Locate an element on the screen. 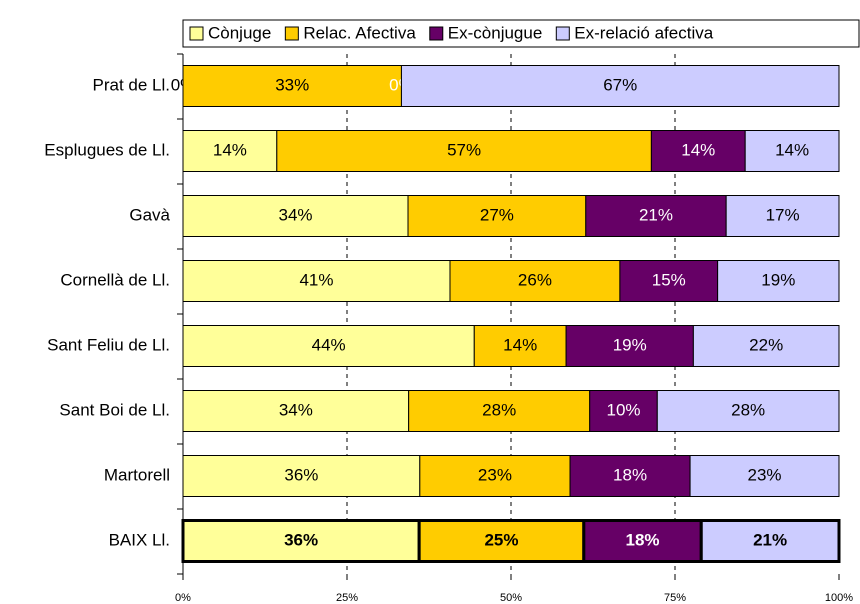 The height and width of the screenshot is (604, 860). value-label: 17% is located at coordinates (783, 214).